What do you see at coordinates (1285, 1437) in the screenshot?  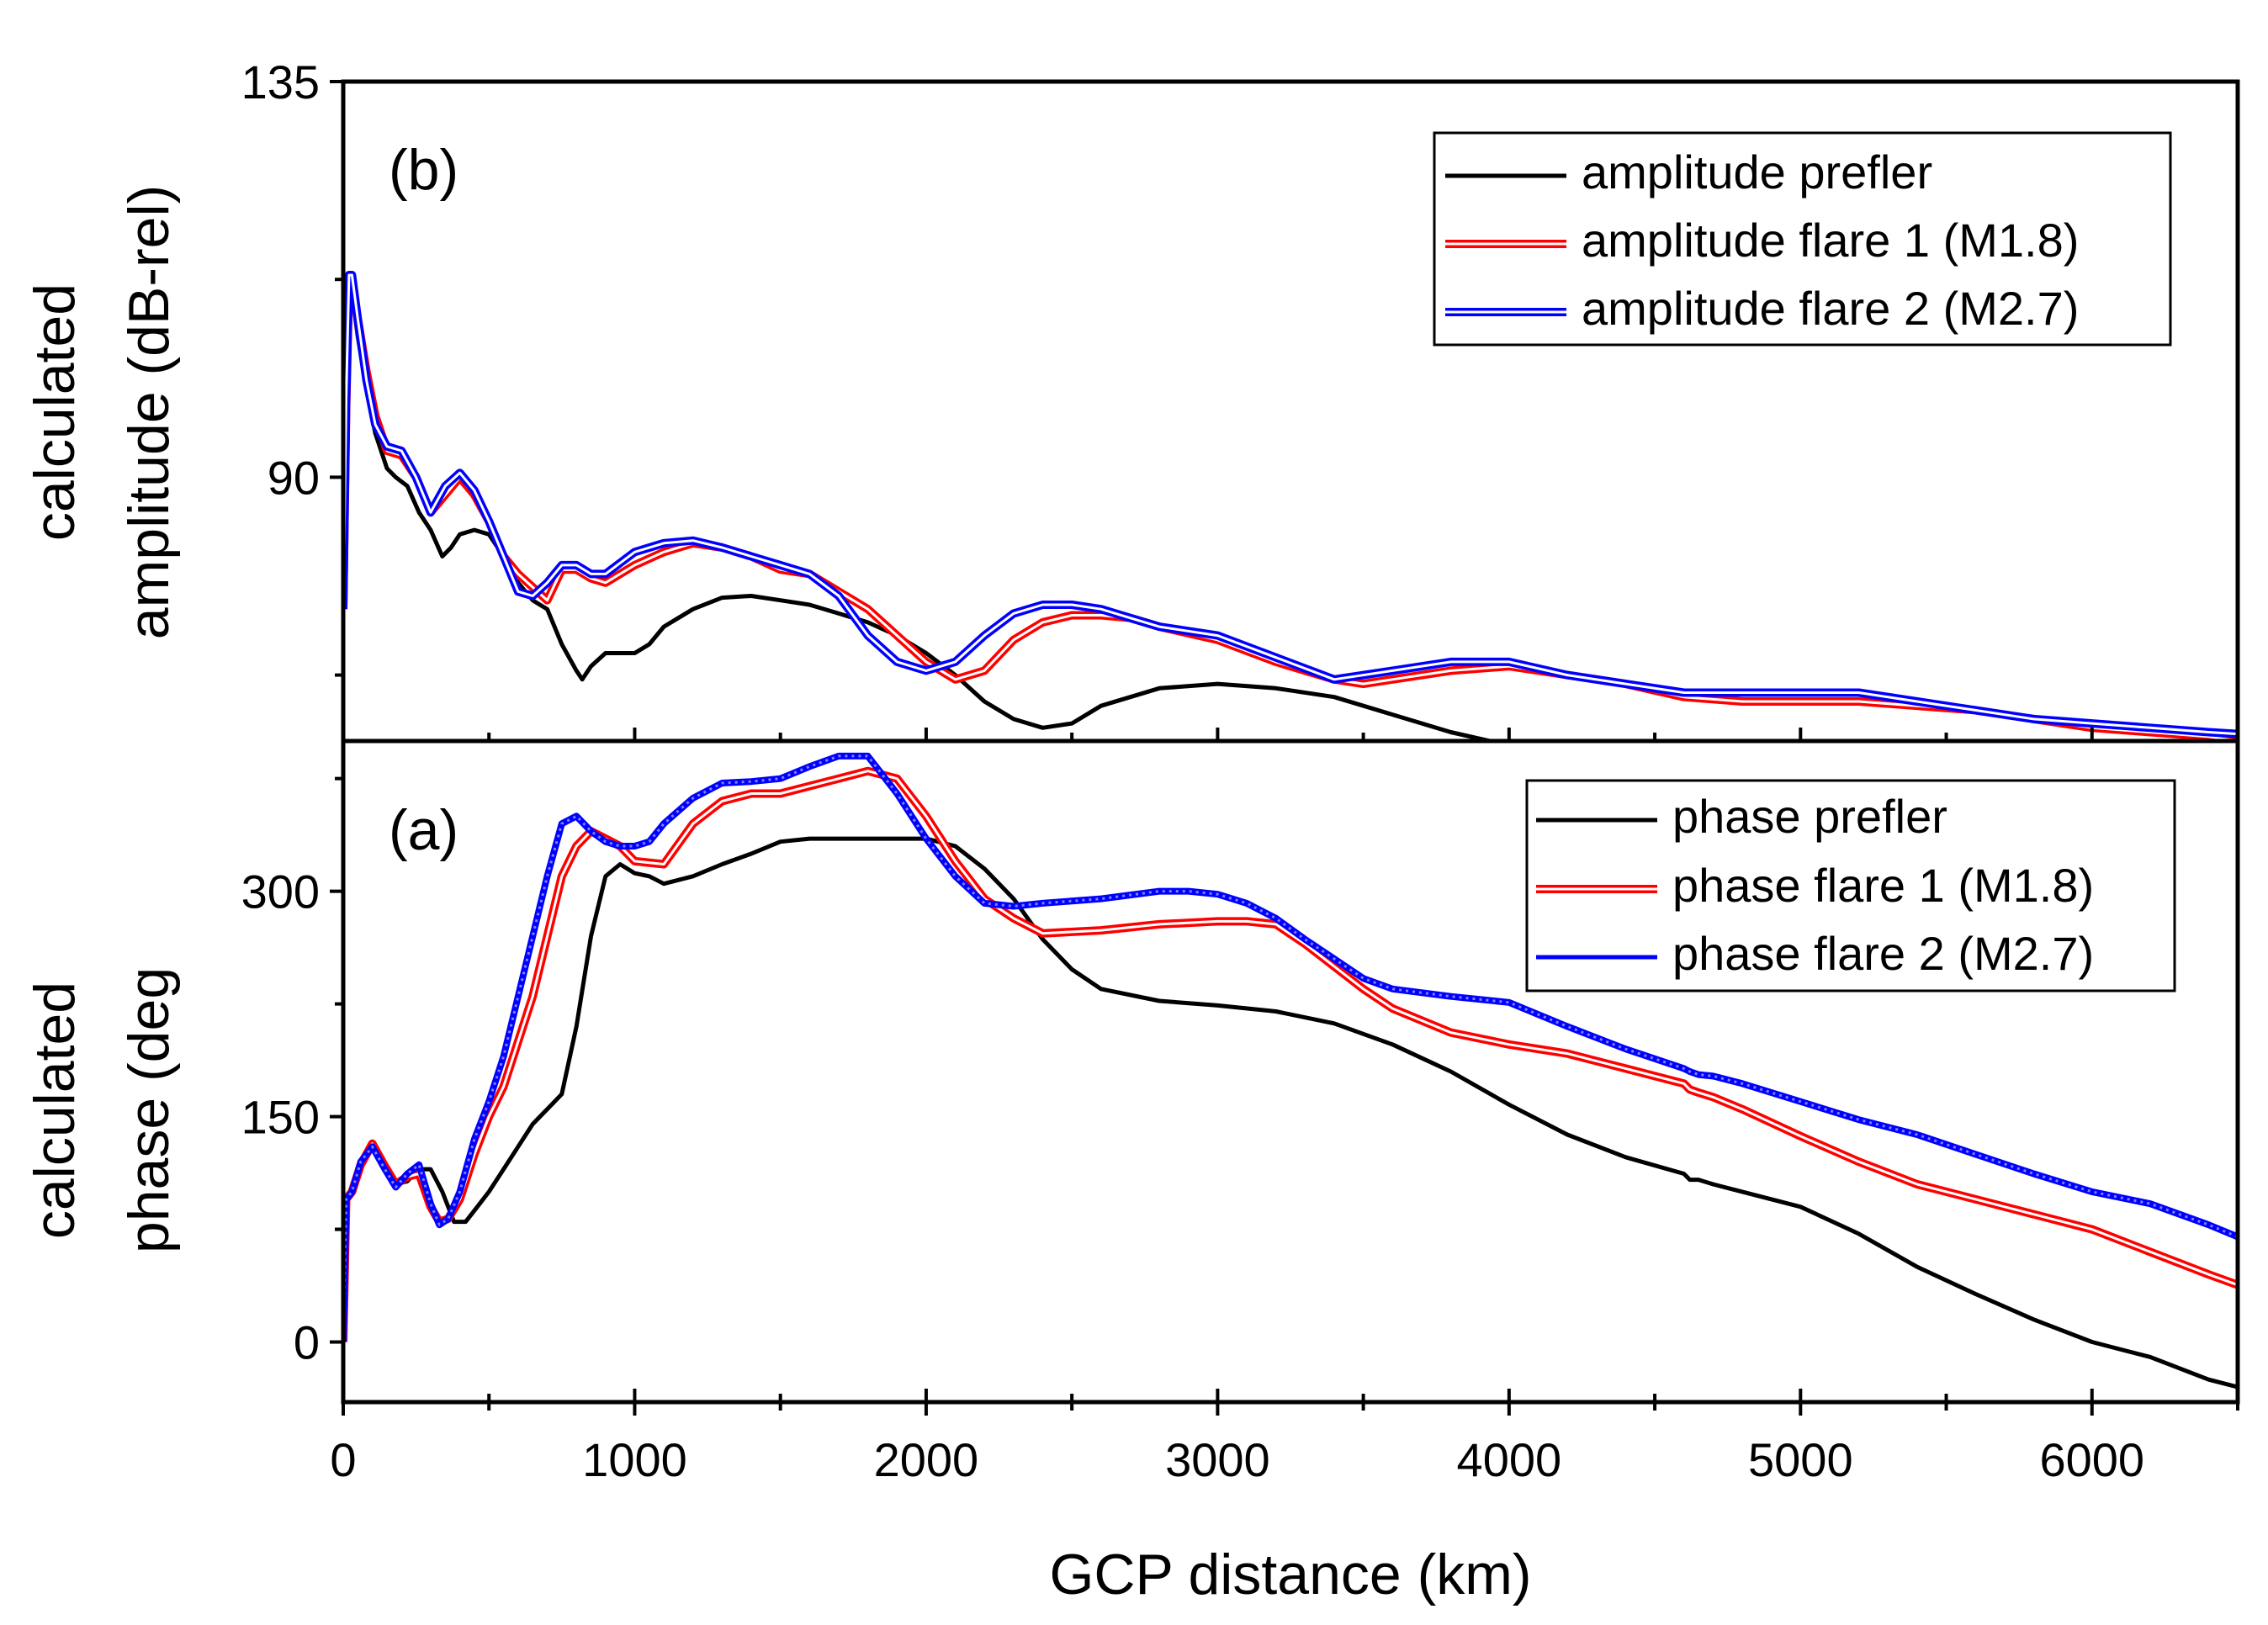 I see `phase-x-ticks: 0 1000 2000 3000 4000 5000 6000` at bounding box center [1285, 1437].